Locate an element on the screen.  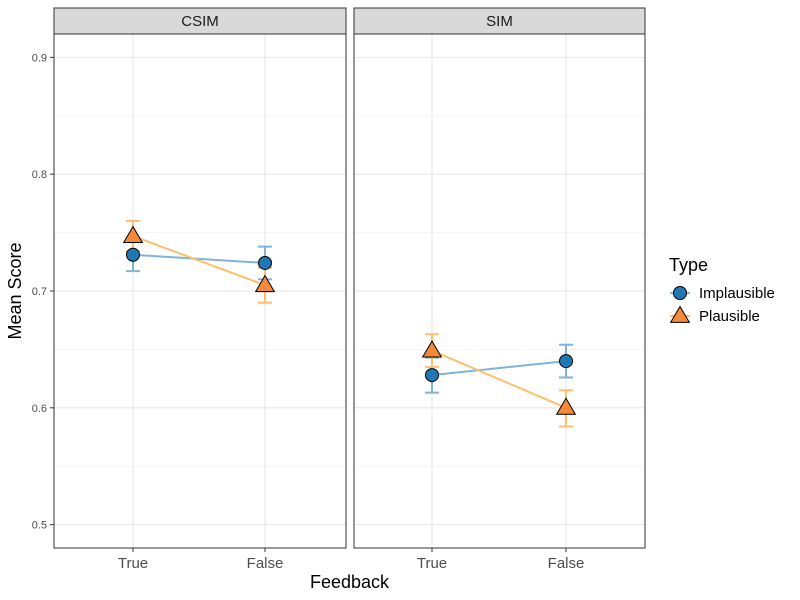
y-tick-label: 0.5 is located at coordinates (39, 526).